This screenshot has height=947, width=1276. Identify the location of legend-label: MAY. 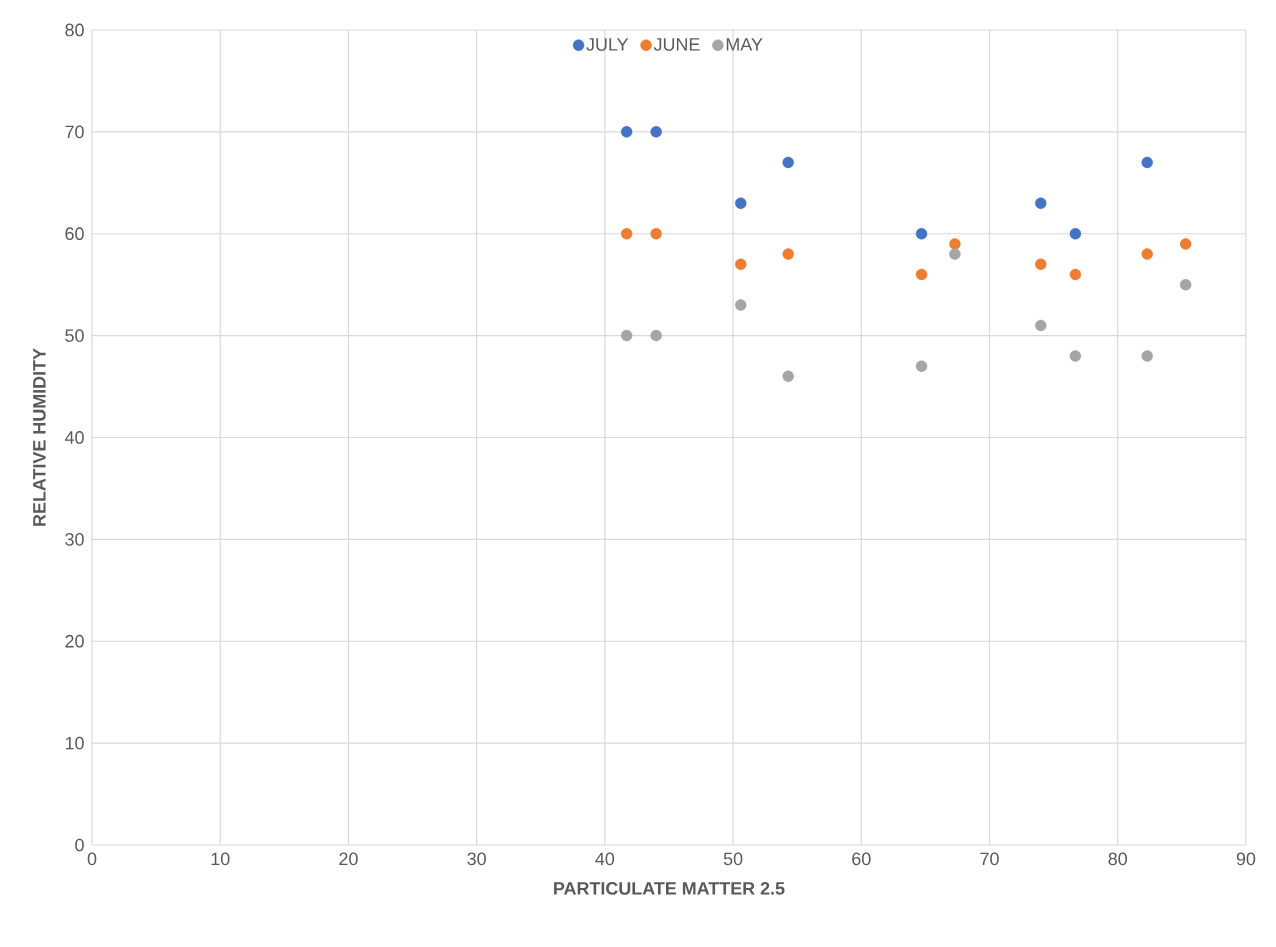
(744, 44).